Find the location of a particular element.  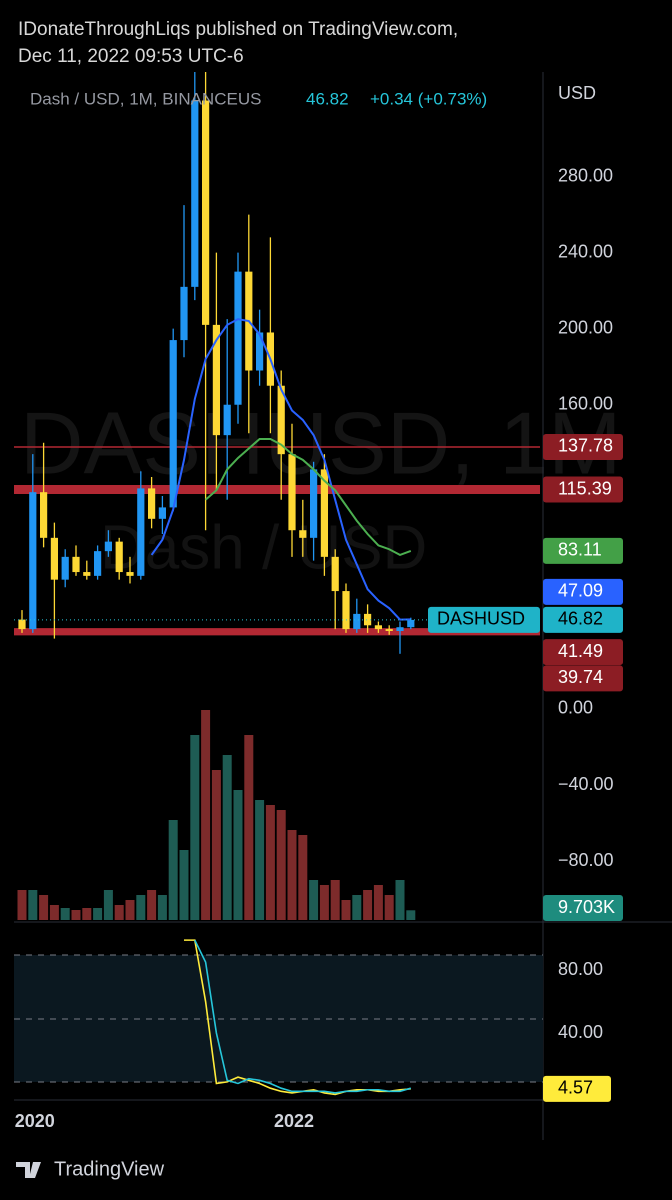

level-label: 41.49 is located at coordinates (580, 651).